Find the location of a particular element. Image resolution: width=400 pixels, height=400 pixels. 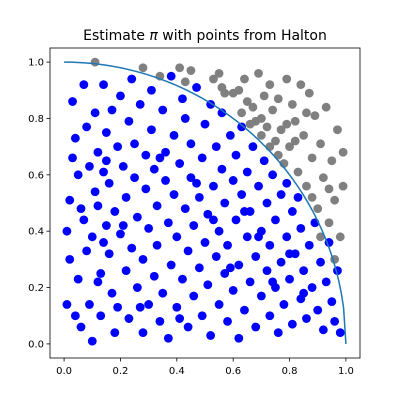

x-axis-ticks: 0.0 0.2 0.4 0.6 0.8 1.0 is located at coordinates (205, 367).